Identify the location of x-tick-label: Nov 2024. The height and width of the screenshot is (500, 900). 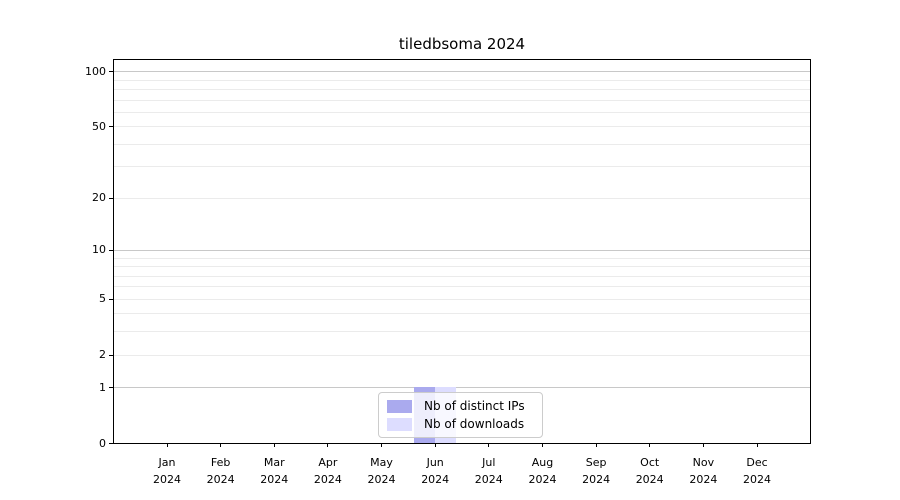
(703, 471).